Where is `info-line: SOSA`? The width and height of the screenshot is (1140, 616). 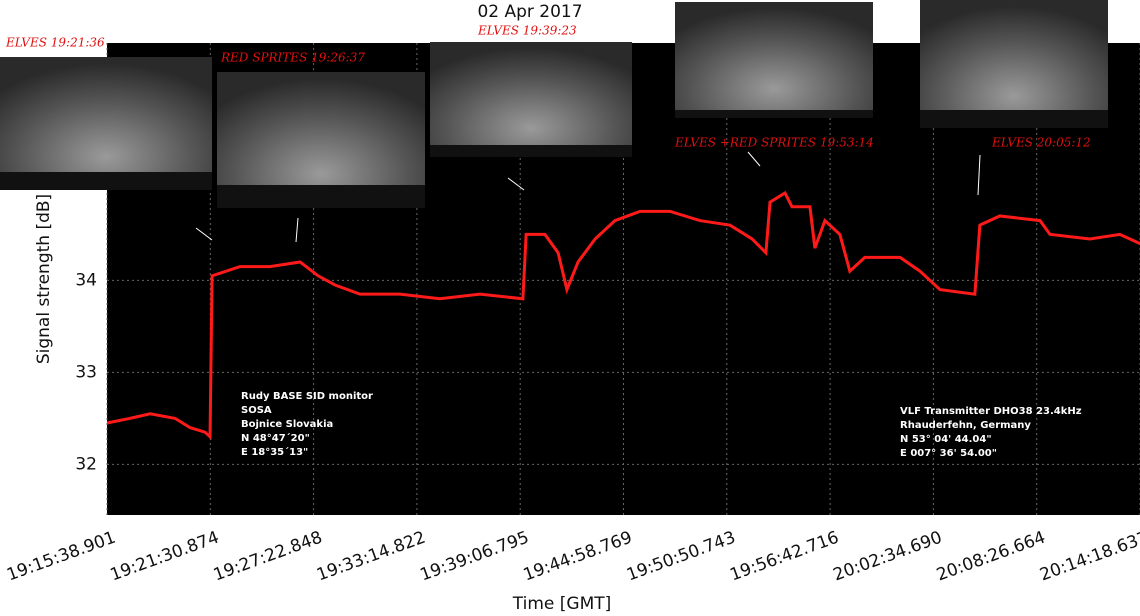
info-line: SOSA is located at coordinates (256, 410).